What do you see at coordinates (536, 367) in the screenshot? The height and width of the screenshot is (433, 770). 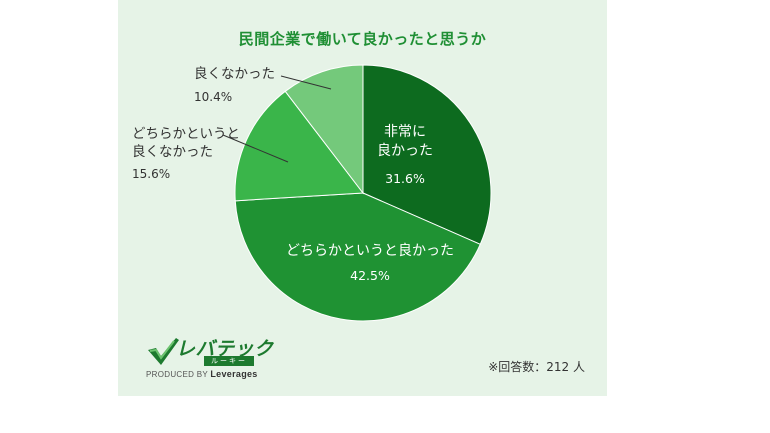 I see `respondent-count: ※回答数：212 人` at bounding box center [536, 367].